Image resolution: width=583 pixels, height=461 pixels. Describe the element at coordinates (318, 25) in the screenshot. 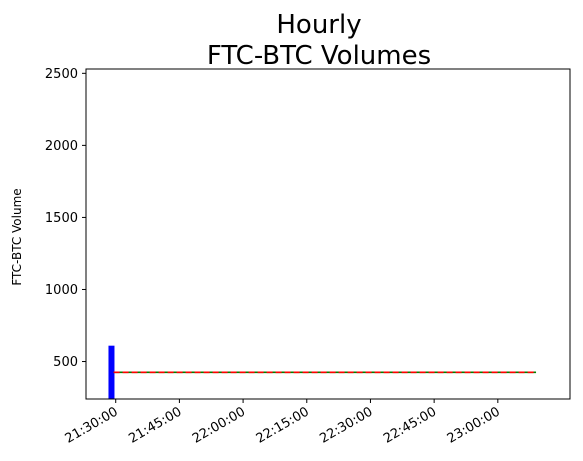

I see `chart-title-line-1: Hourly` at that location.